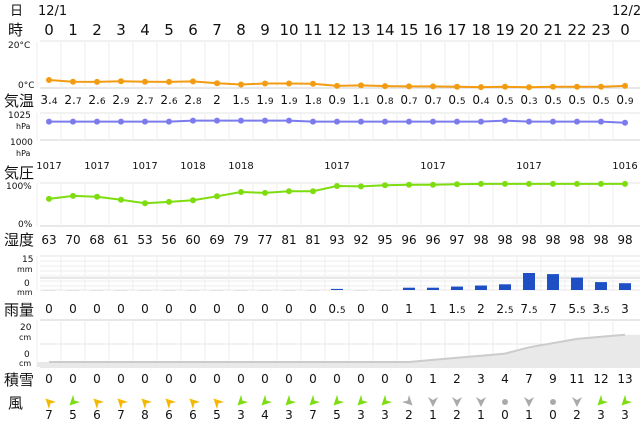 The height and width of the screenshot is (428, 640). Describe the element at coordinates (96, 100) in the screenshot. I see `temperature-value-label: 2.6` at that location.